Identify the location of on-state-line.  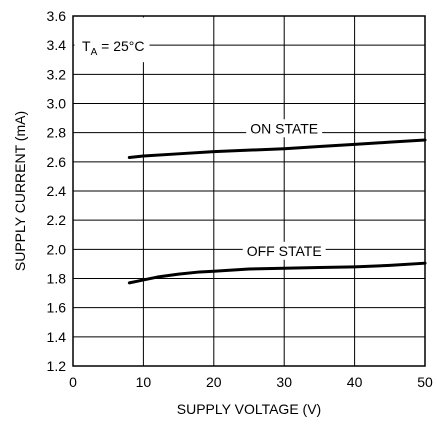
(277, 148).